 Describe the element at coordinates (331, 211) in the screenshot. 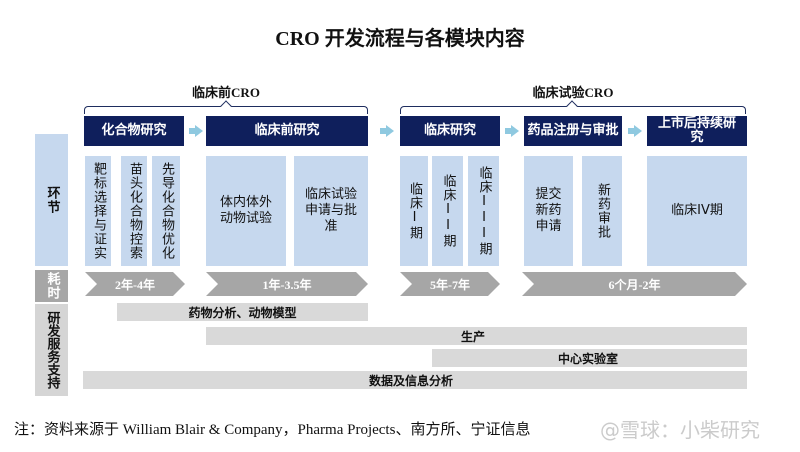

I see `stage-item: 临床试验申请与批准` at that location.